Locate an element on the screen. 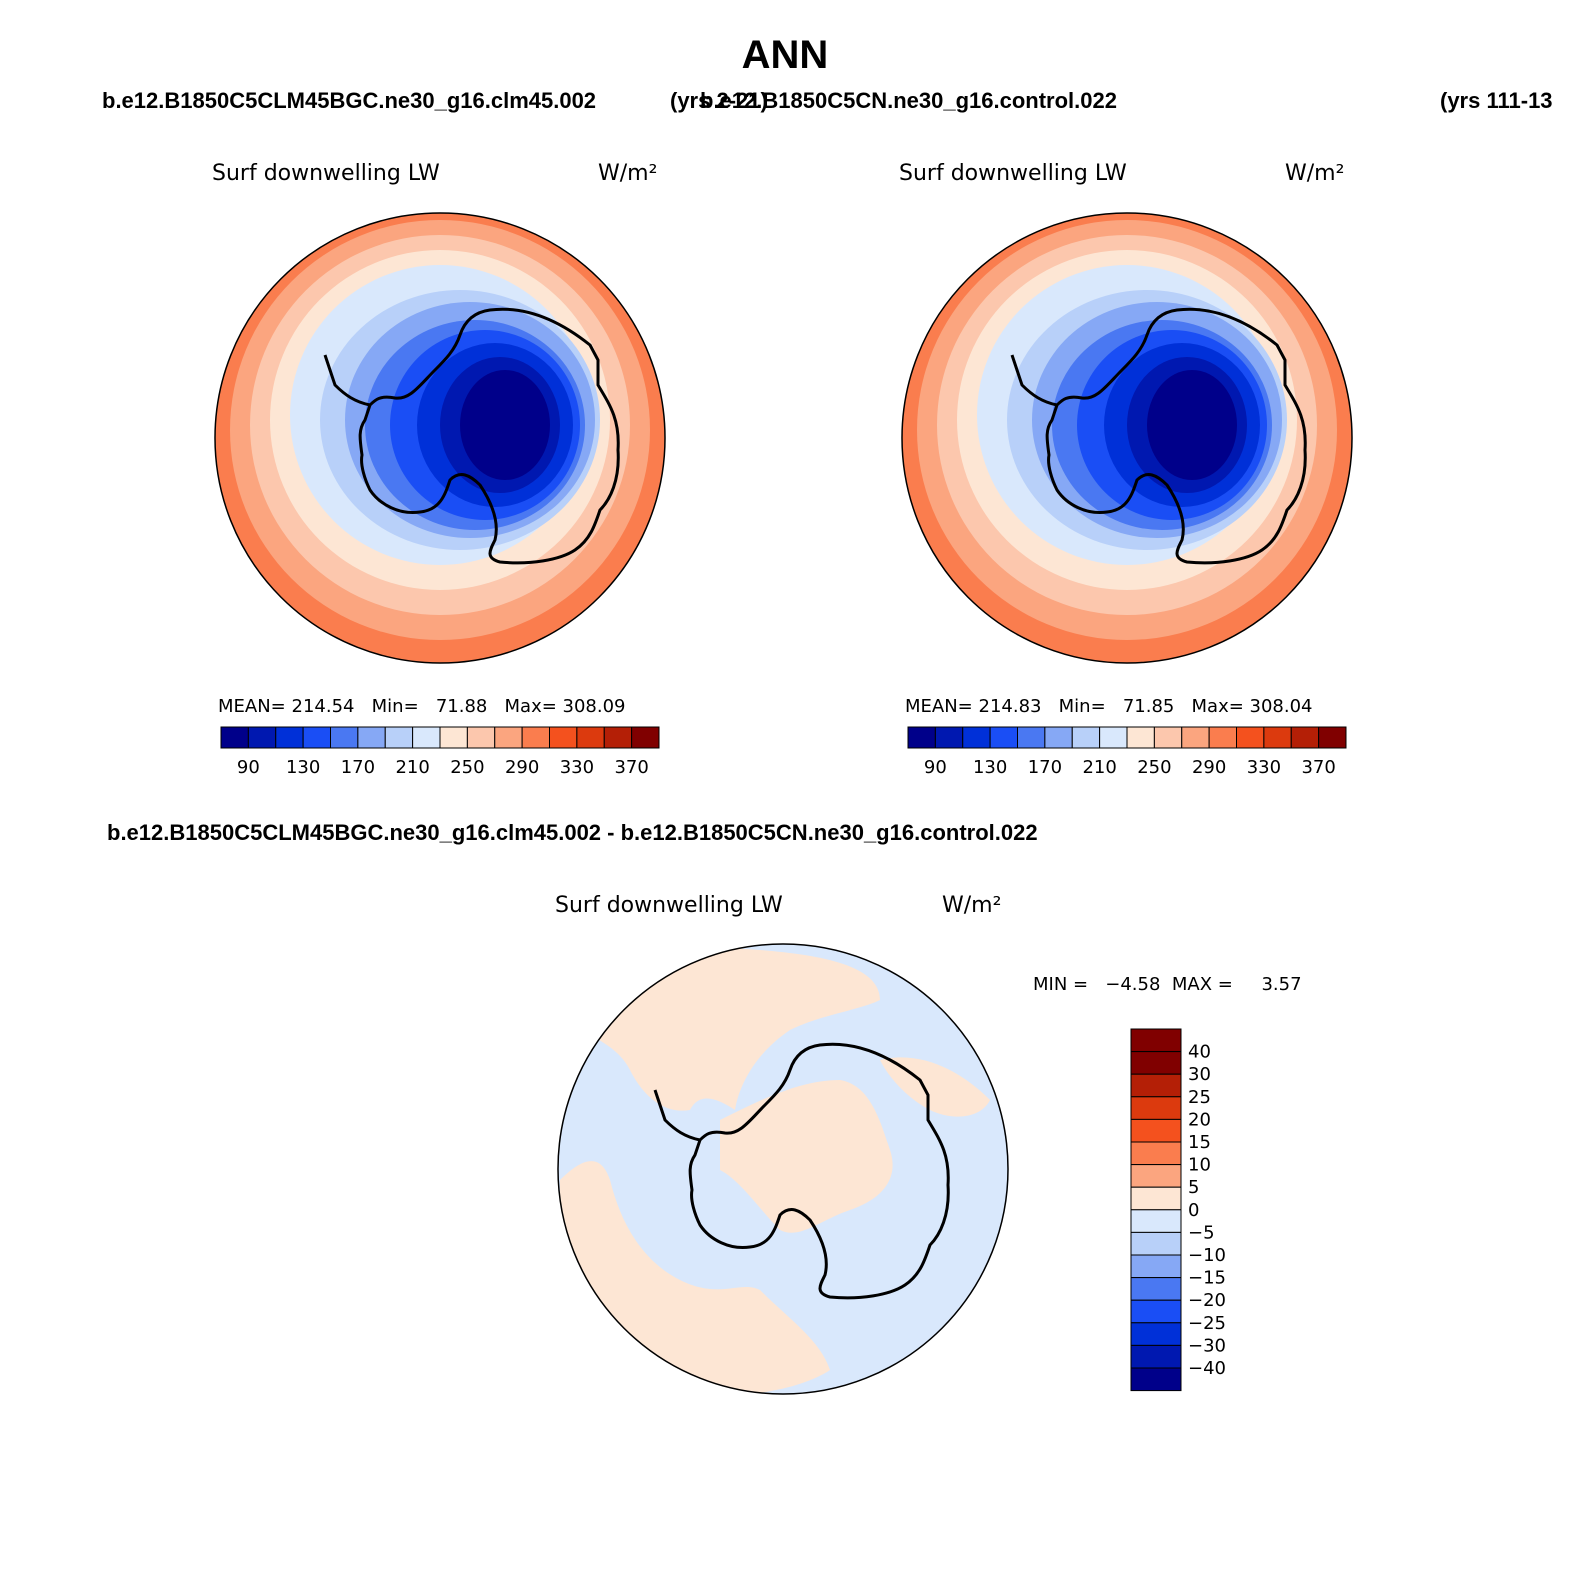 This screenshot has width=1580, height=1580. control-colorbar-tick-label: 330 is located at coordinates (1264, 767).